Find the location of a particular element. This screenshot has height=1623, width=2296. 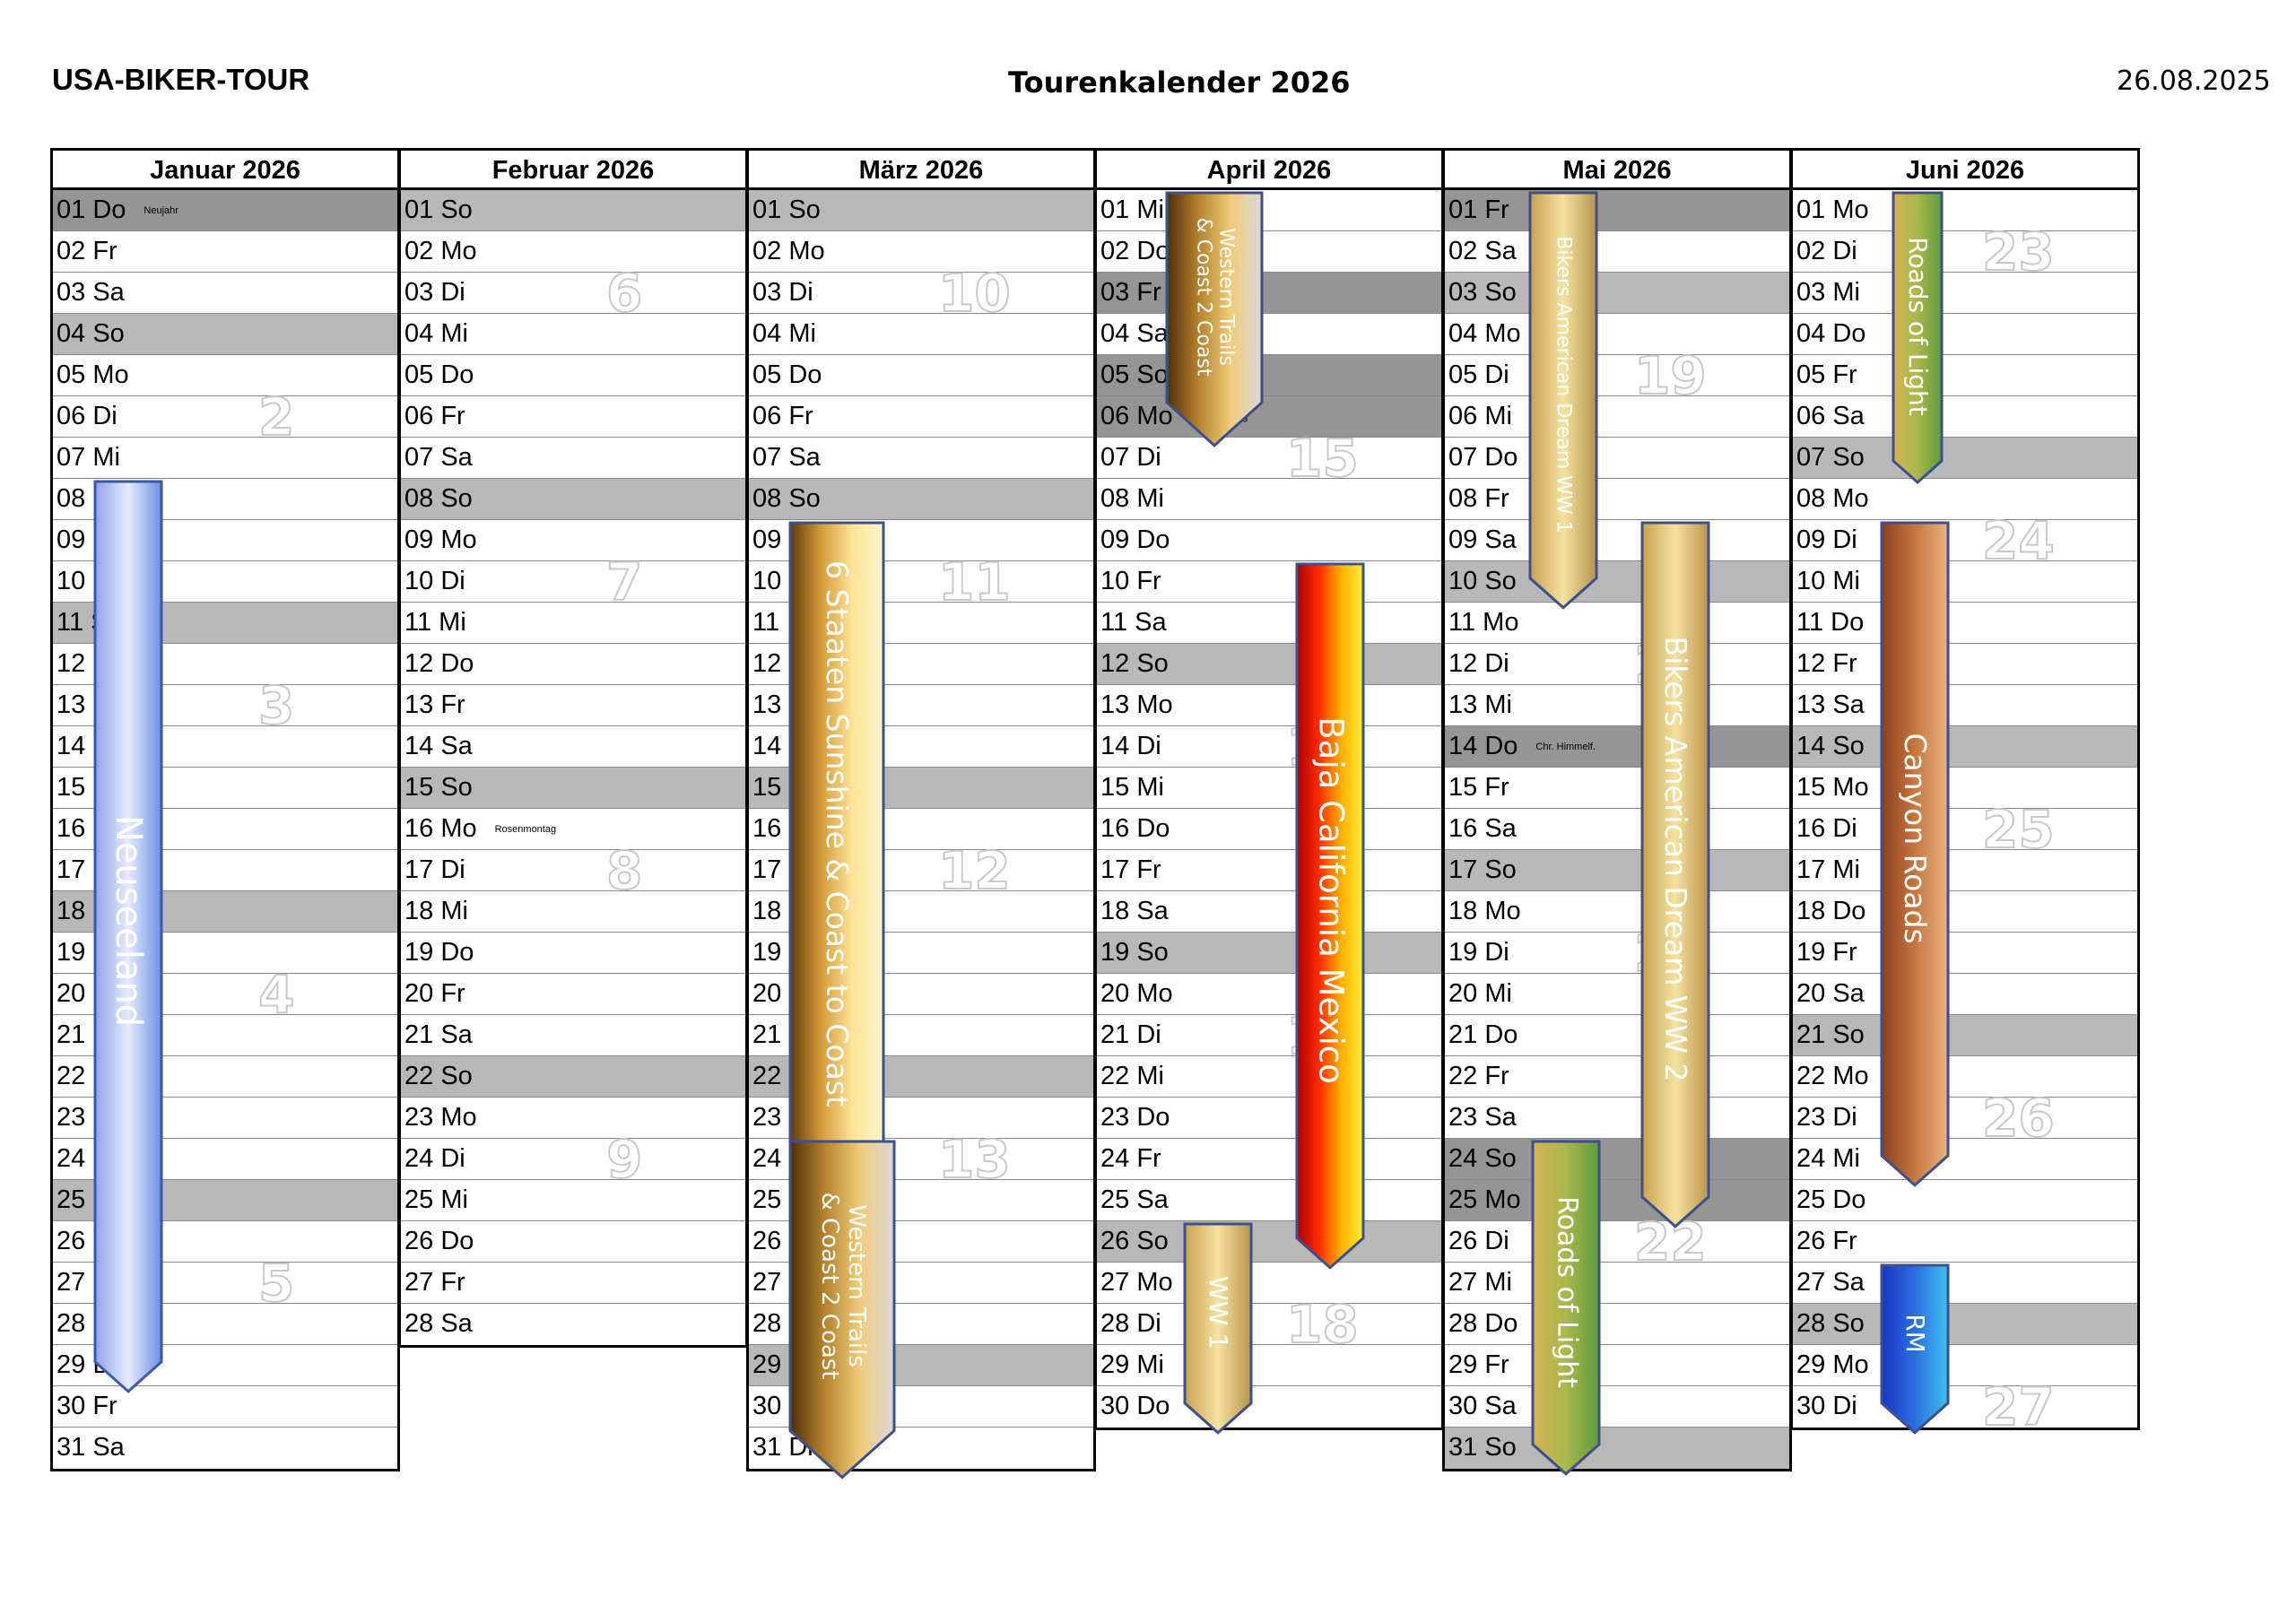

day-row: 19 Do is located at coordinates (573, 953).